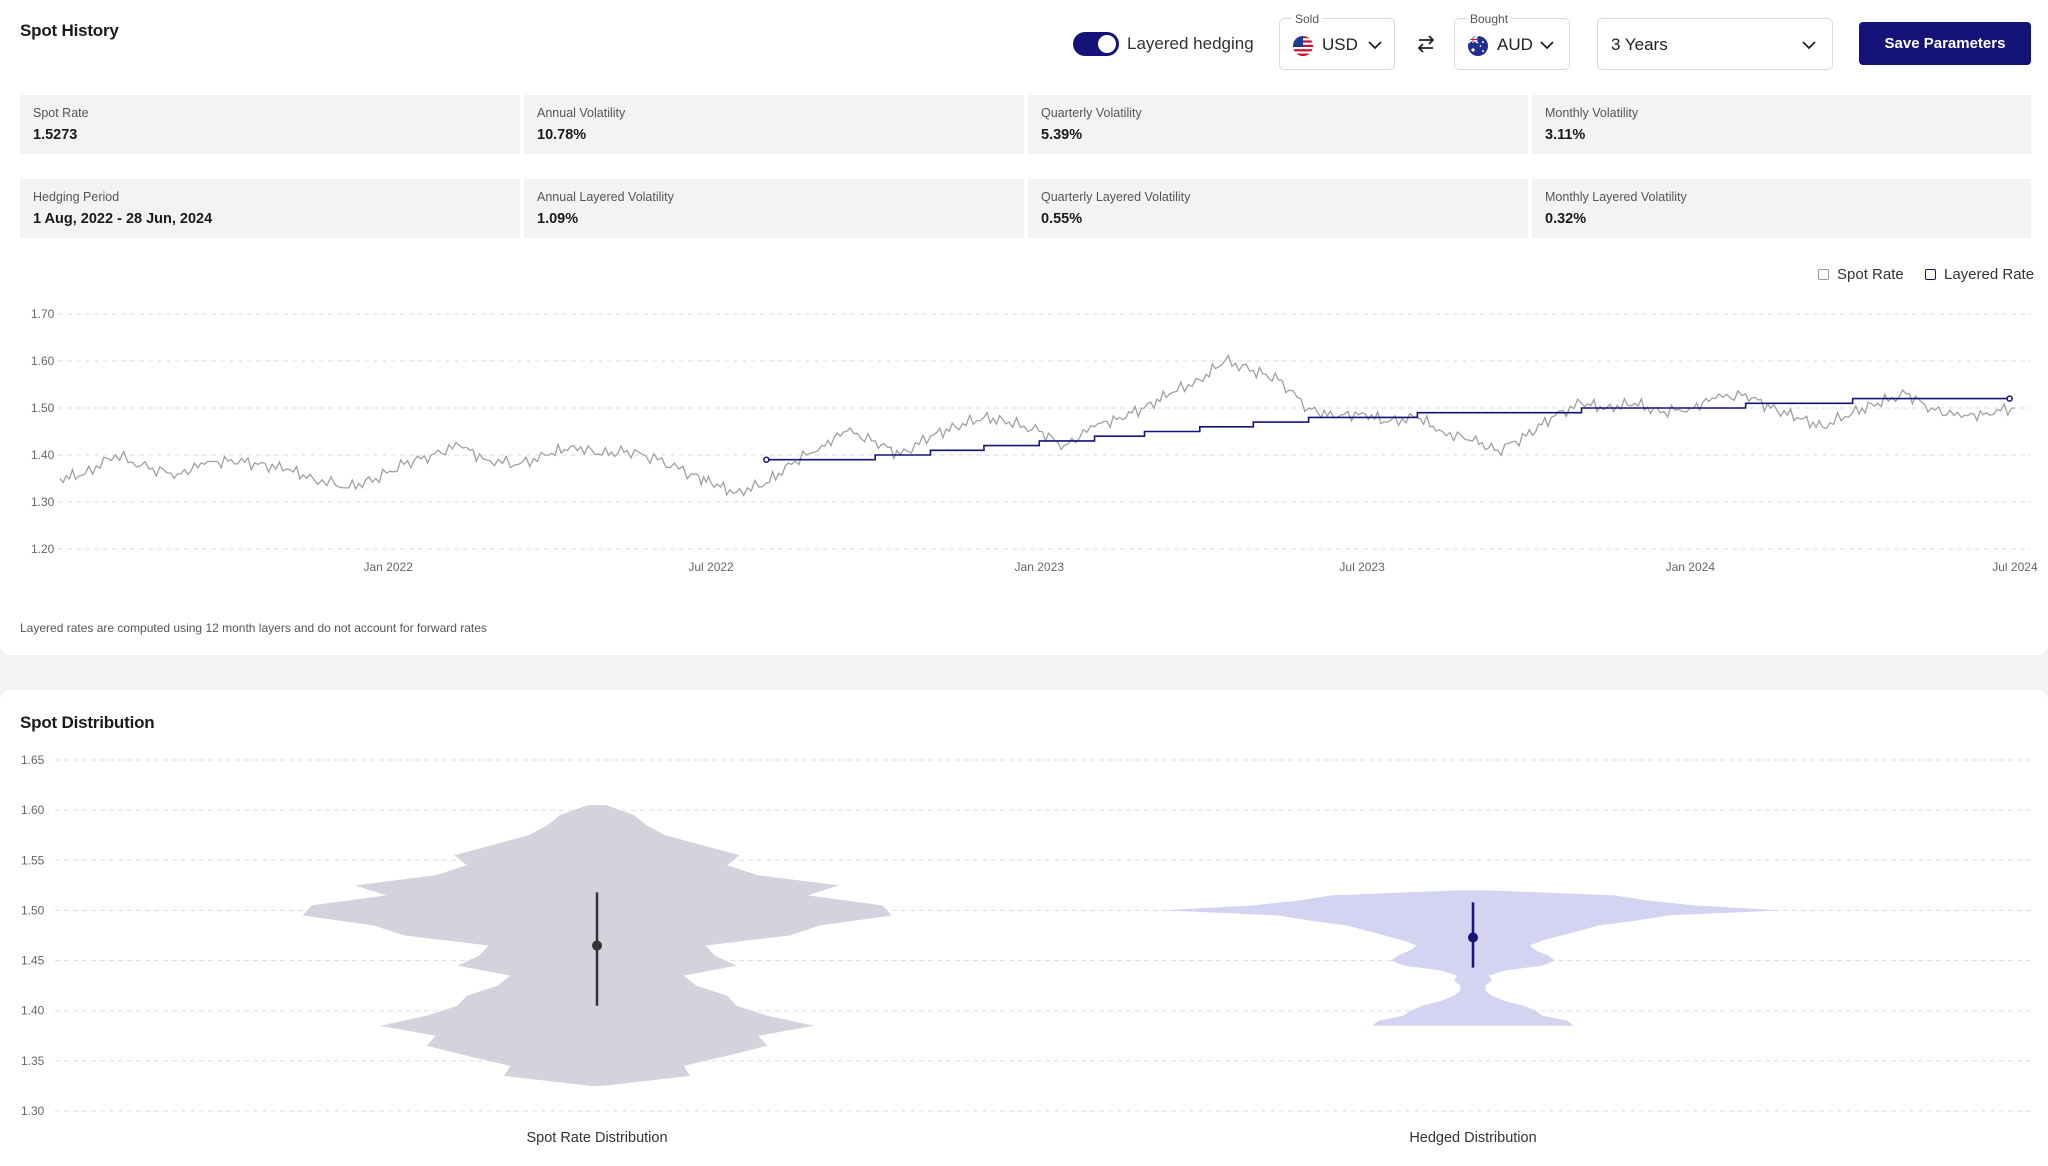 This screenshot has height=1166, width=2048. Describe the element at coordinates (33, 1061) in the screenshot. I see `y-tick-label: 1.35` at that location.